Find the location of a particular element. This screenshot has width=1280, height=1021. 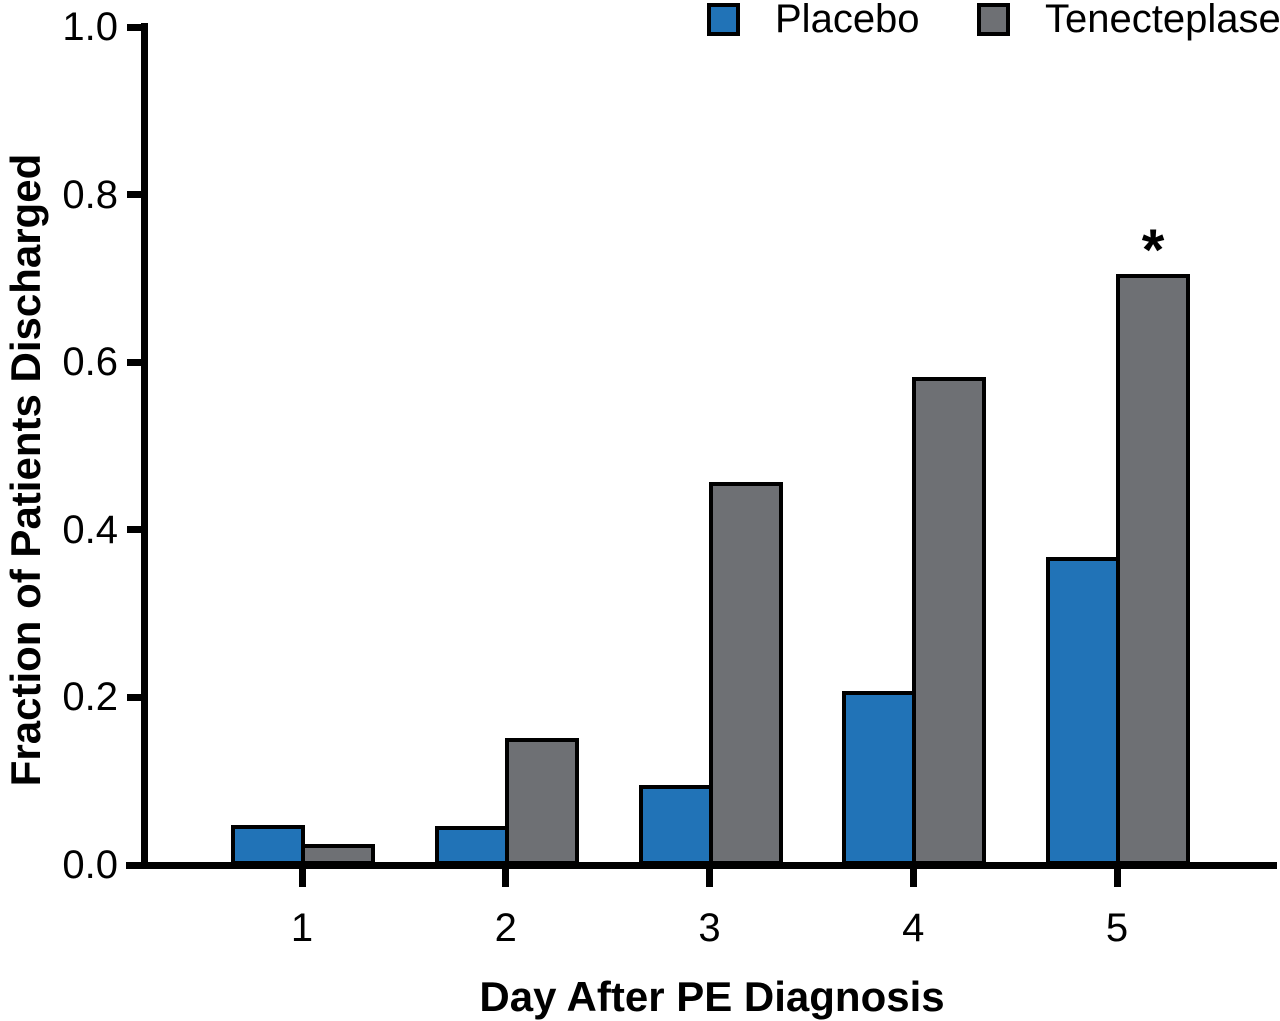

y-tick-label: 0.0 is located at coordinates (90, 865).